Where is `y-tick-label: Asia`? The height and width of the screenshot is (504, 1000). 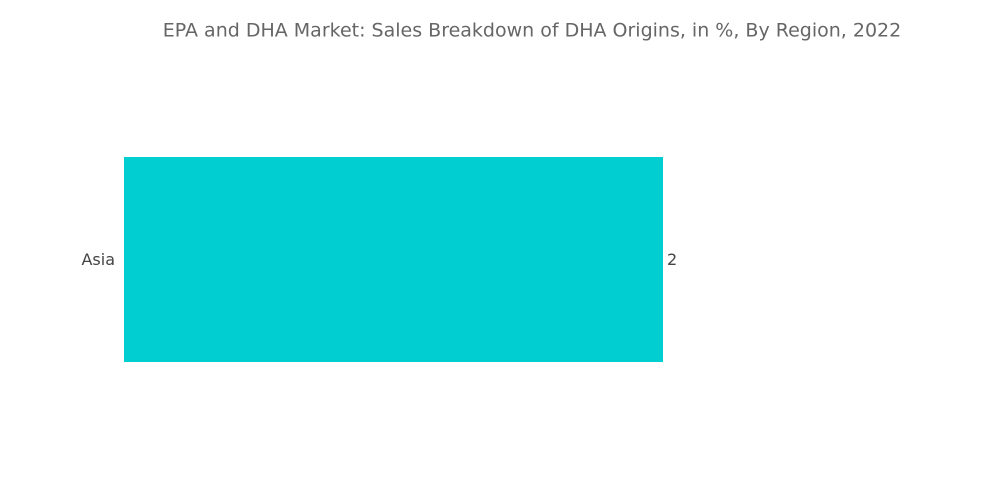 y-tick-label: Asia is located at coordinates (98, 259).